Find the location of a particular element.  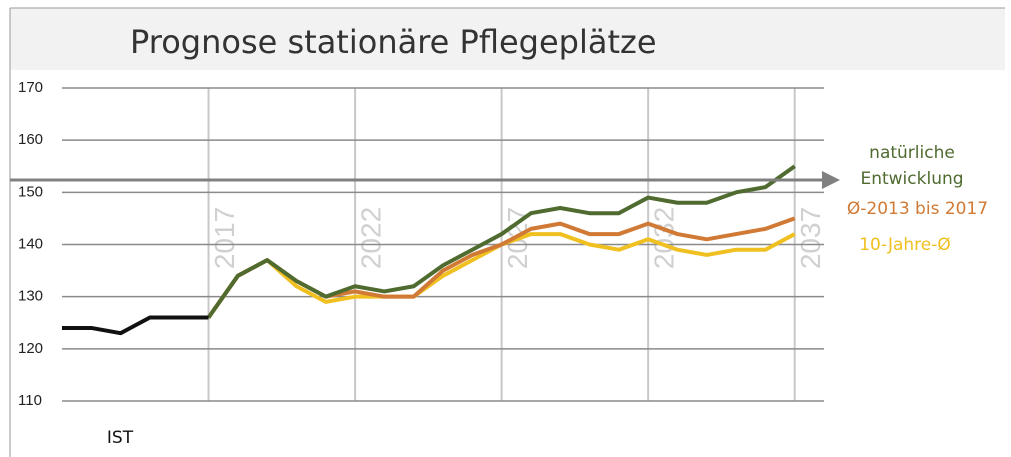

legend-label: natürliche Entwicklung is located at coordinates (912, 166).